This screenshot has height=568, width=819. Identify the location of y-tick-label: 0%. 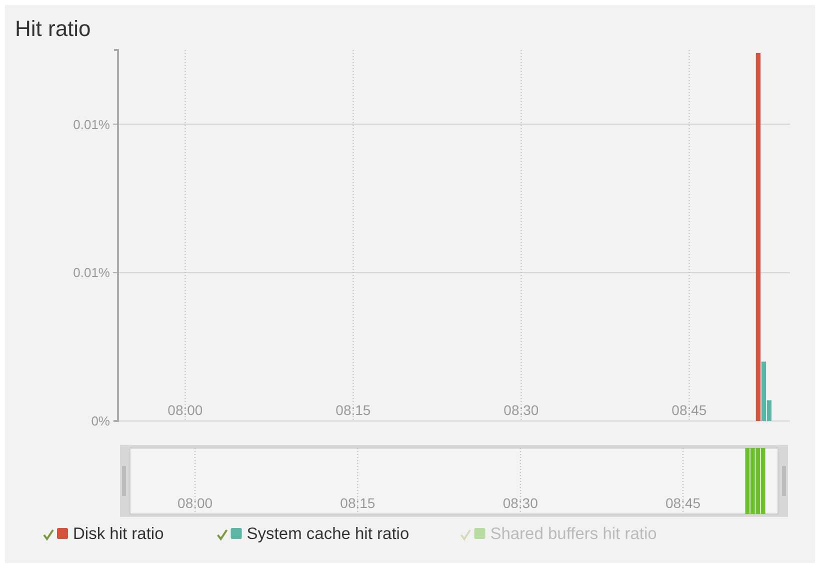
(100, 421).